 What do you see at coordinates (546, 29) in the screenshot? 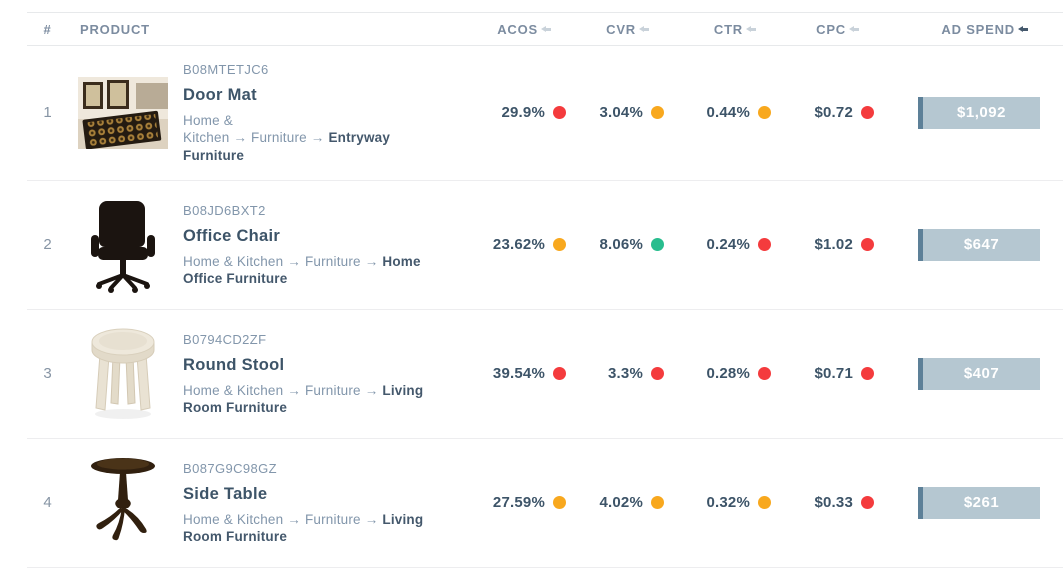
I see `sort-icon-acos` at bounding box center [546, 29].